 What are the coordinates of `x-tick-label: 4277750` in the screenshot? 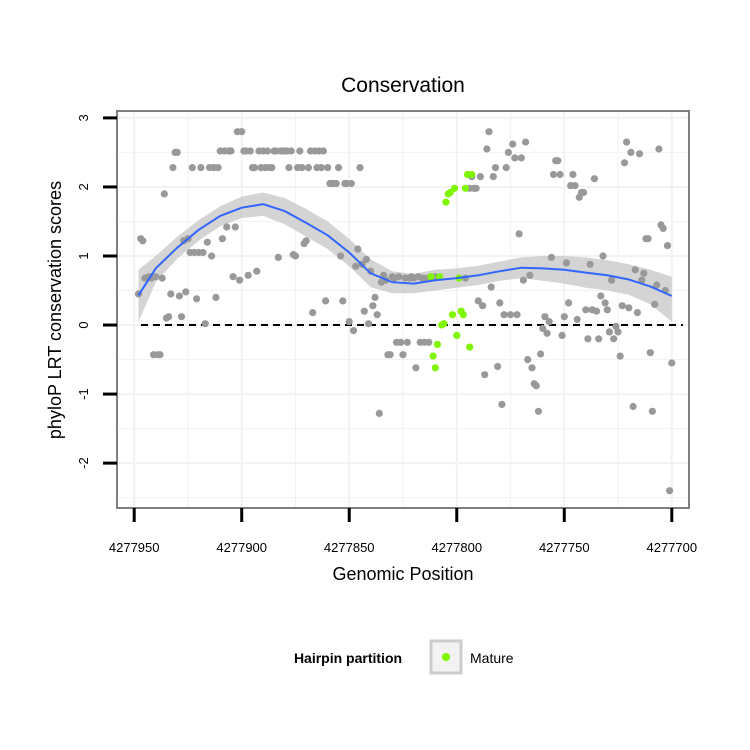 It's located at (564, 547).